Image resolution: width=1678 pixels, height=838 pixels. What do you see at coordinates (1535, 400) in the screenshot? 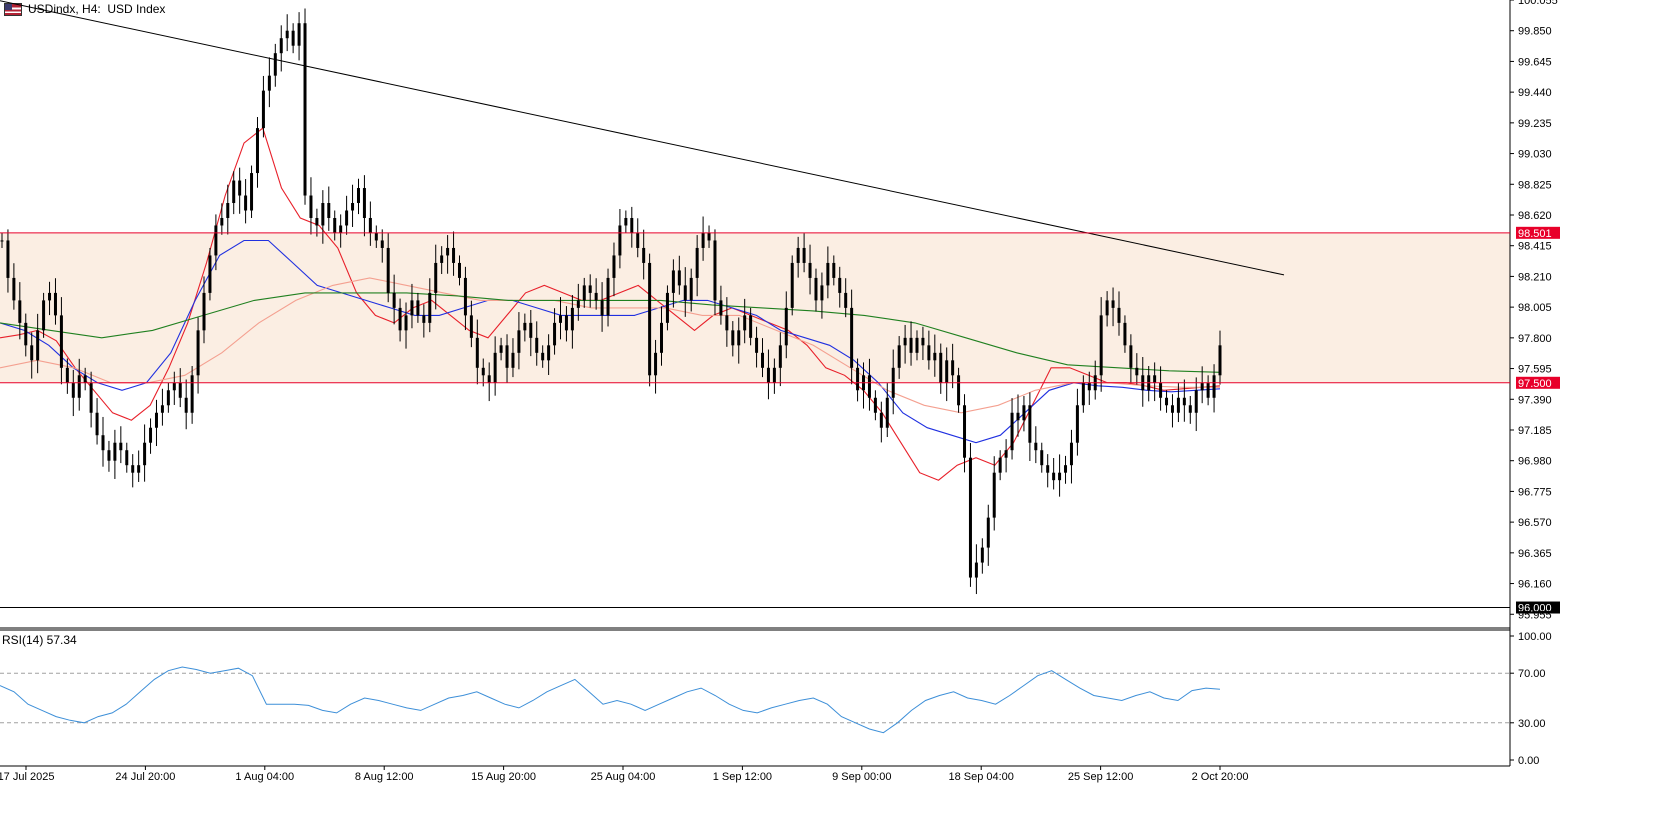
I see `y-tick-label: 97.390` at bounding box center [1535, 400].